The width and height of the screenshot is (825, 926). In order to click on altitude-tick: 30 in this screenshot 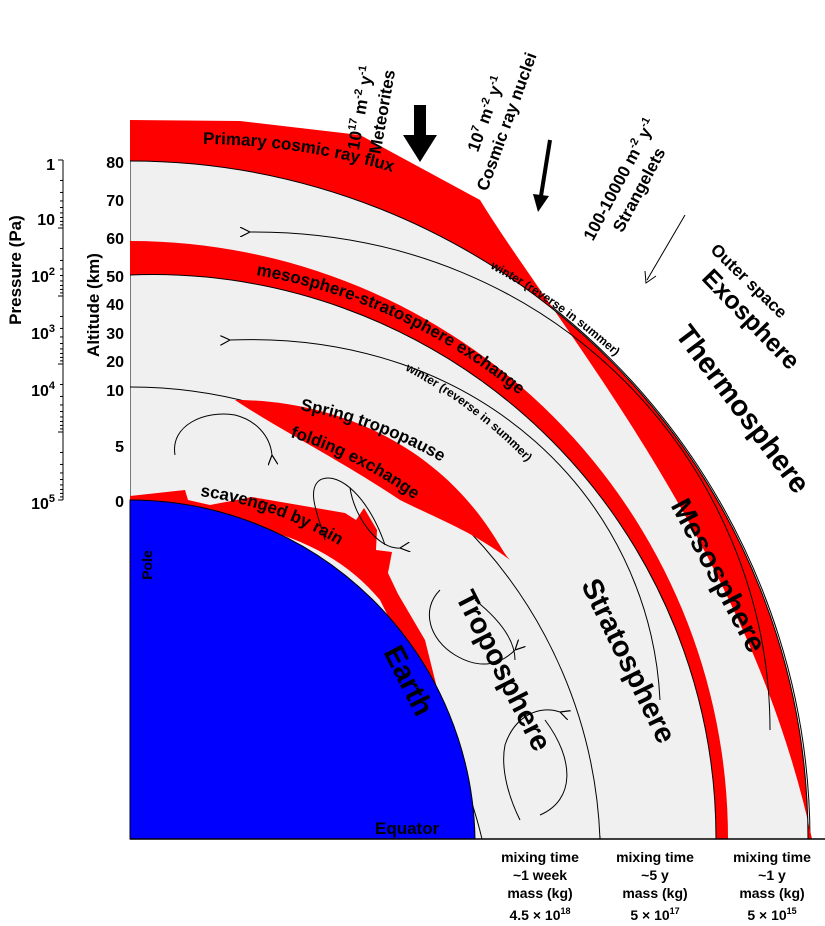, I will do `click(115, 334)`.